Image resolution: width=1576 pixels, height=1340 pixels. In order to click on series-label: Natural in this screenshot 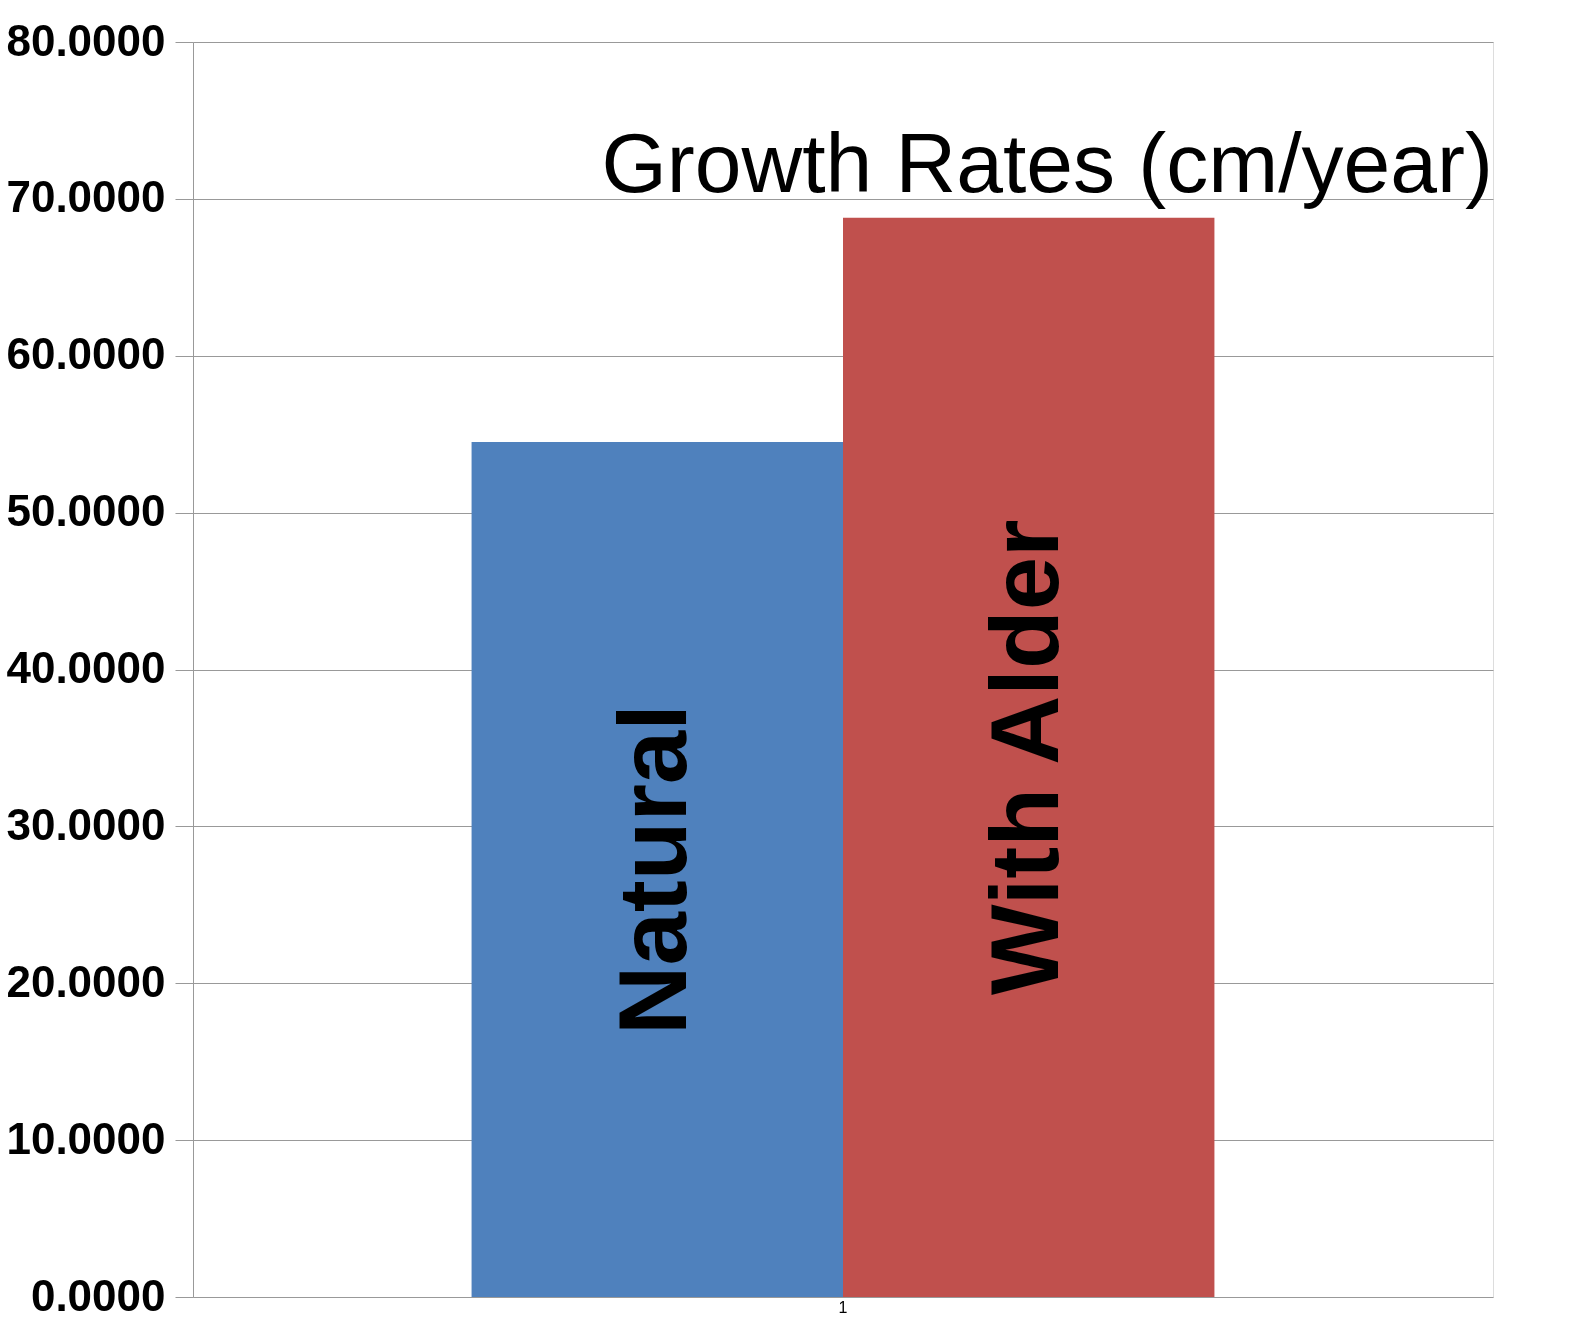, I will do `click(653, 869)`.